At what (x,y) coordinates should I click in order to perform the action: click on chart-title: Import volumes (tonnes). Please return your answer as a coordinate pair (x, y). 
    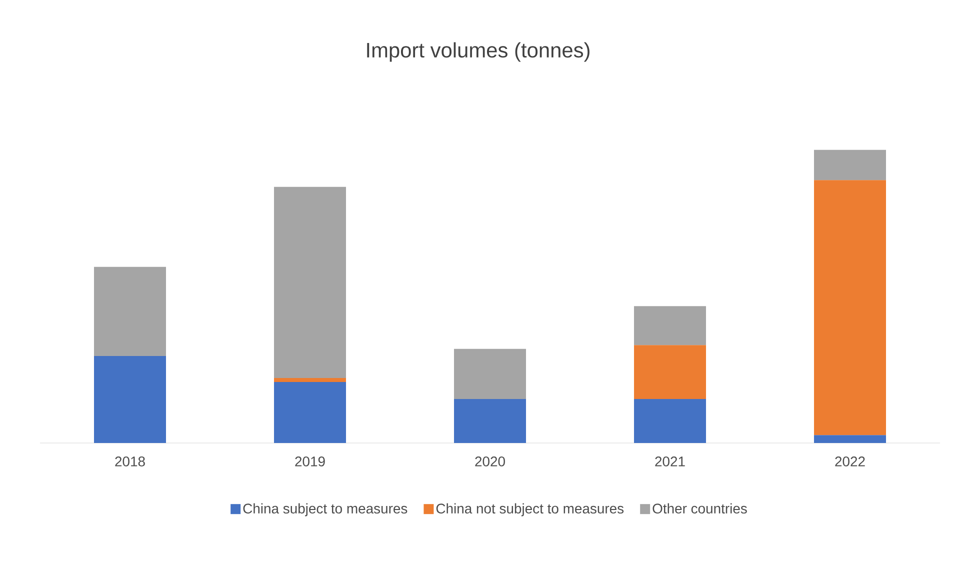
    Looking at the image, I should click on (478, 52).